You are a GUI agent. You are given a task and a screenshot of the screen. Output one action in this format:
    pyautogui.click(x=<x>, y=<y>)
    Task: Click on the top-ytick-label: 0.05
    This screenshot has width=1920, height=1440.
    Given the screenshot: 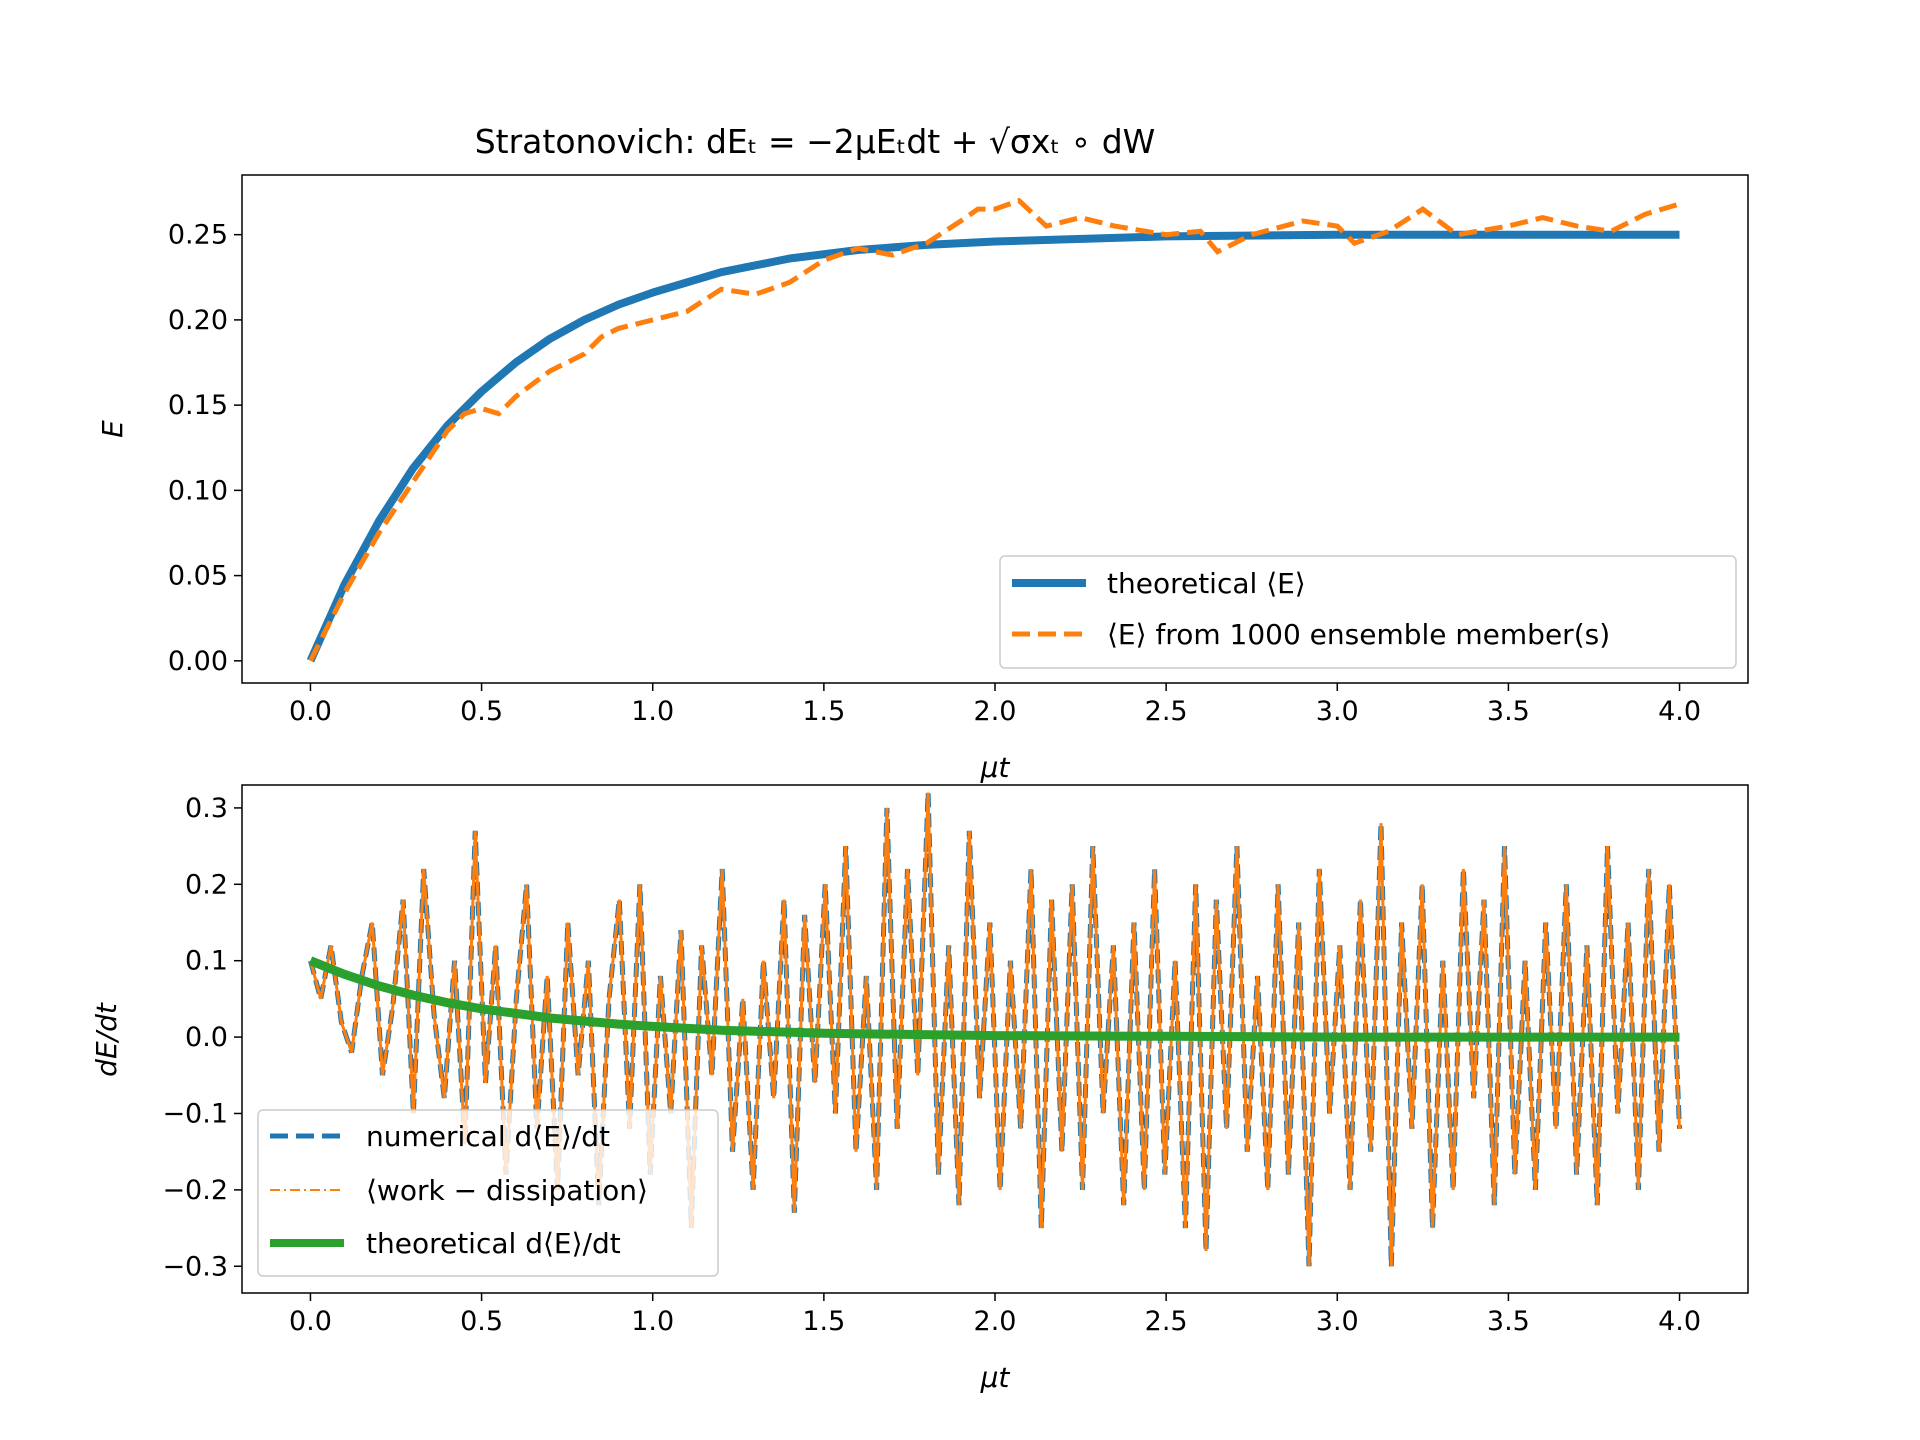 What is the action you would take?
    pyautogui.click(x=198, y=576)
    